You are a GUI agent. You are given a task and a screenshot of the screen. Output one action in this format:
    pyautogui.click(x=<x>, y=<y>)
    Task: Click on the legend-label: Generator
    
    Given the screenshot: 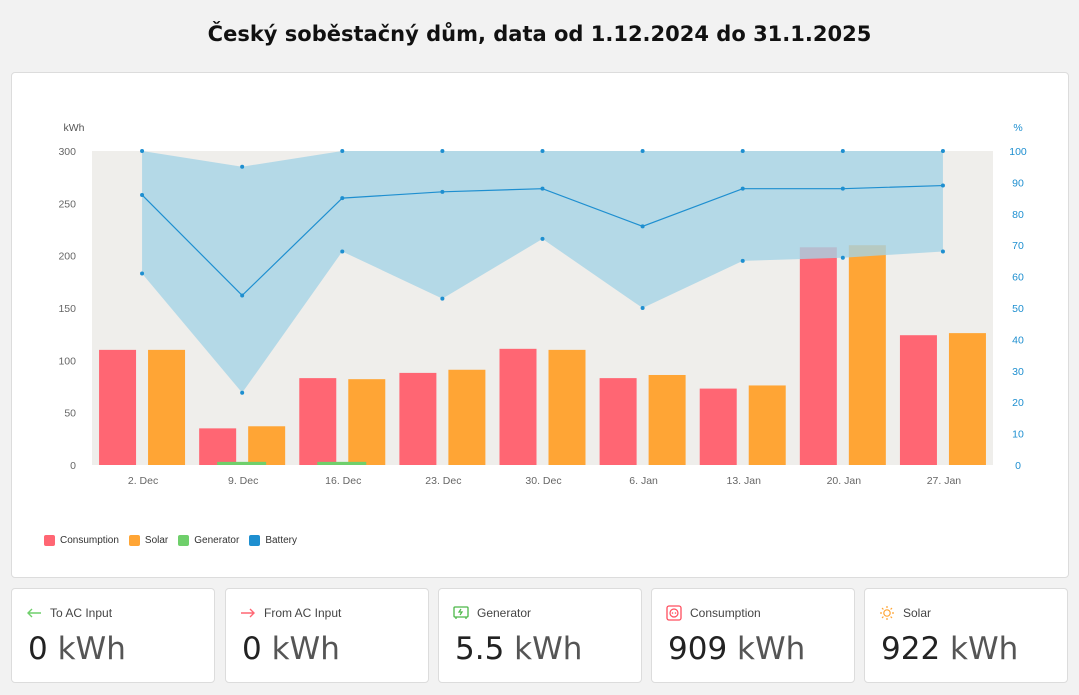 What is the action you would take?
    pyautogui.click(x=217, y=540)
    